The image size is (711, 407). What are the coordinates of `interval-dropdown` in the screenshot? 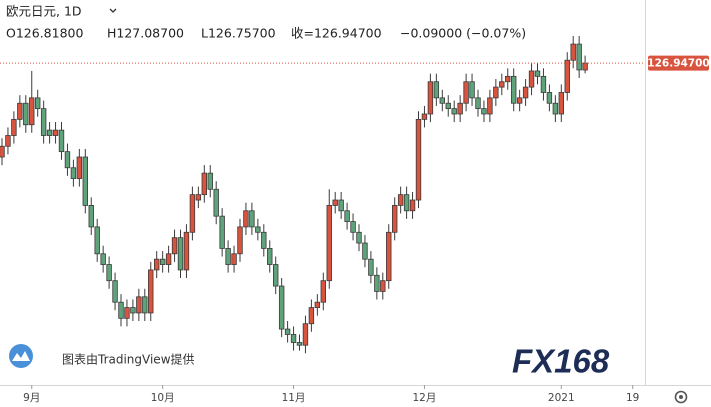 It's located at (113, 10).